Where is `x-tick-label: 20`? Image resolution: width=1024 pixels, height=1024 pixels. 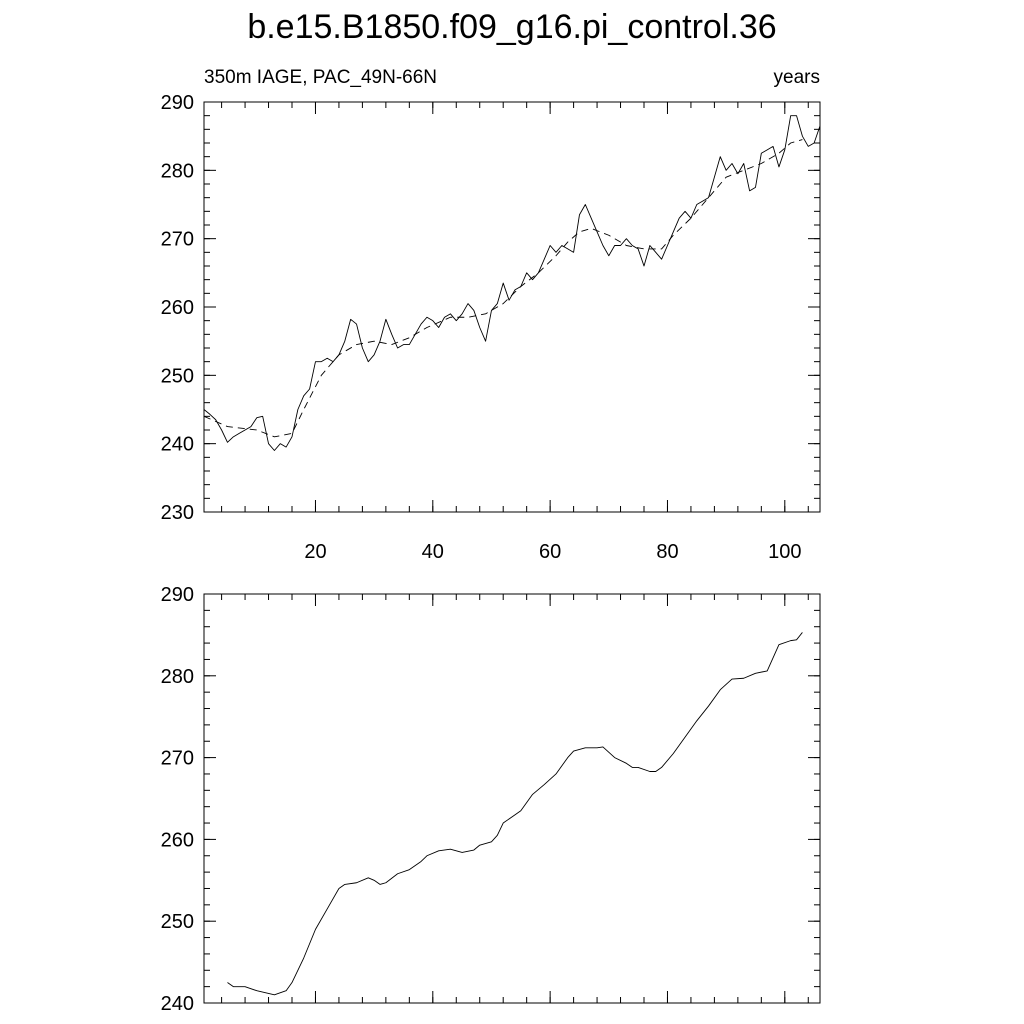
x-tick-label: 20 is located at coordinates (315, 552).